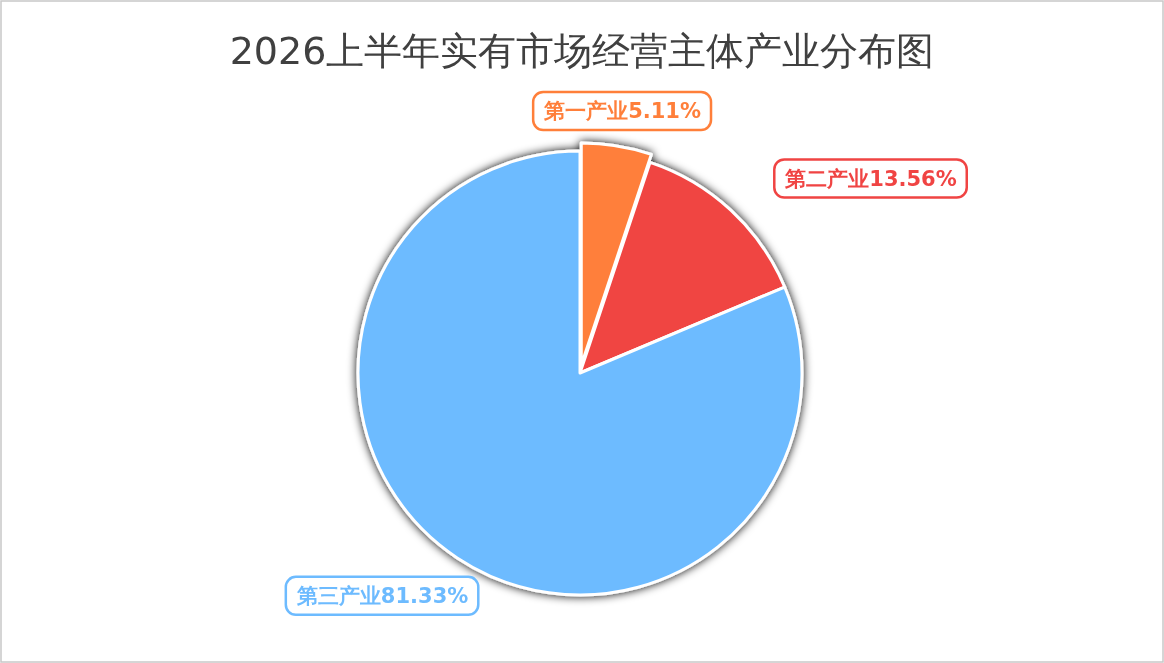 Image resolution: width=1164 pixels, height=663 pixels. What do you see at coordinates (586, 111) in the screenshot?
I see `slice-label: 第一产业` at bounding box center [586, 111].